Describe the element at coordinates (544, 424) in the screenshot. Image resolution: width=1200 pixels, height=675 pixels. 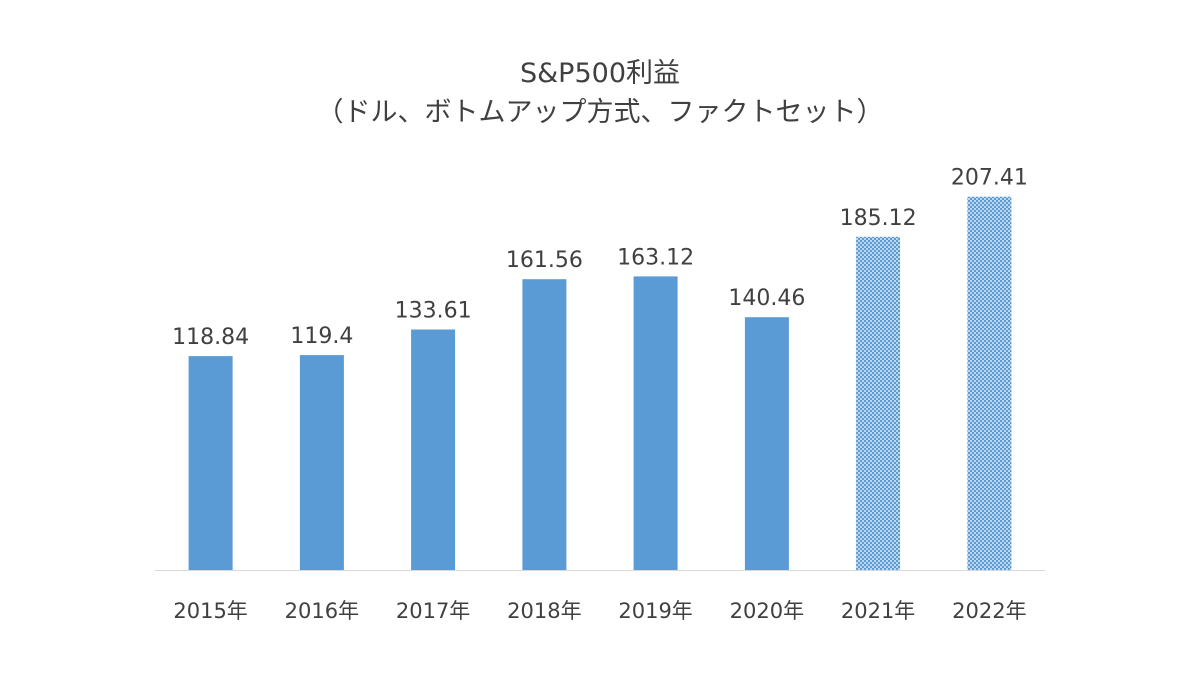
I see `bar-2018年` at that location.